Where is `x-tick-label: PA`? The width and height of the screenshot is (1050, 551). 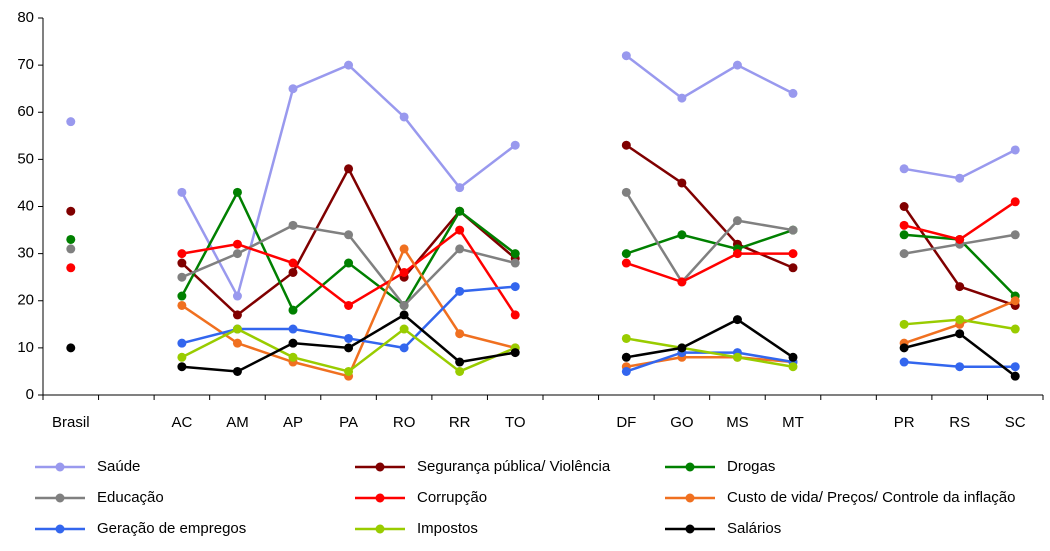
x-tick-label: PA is located at coordinates (348, 422).